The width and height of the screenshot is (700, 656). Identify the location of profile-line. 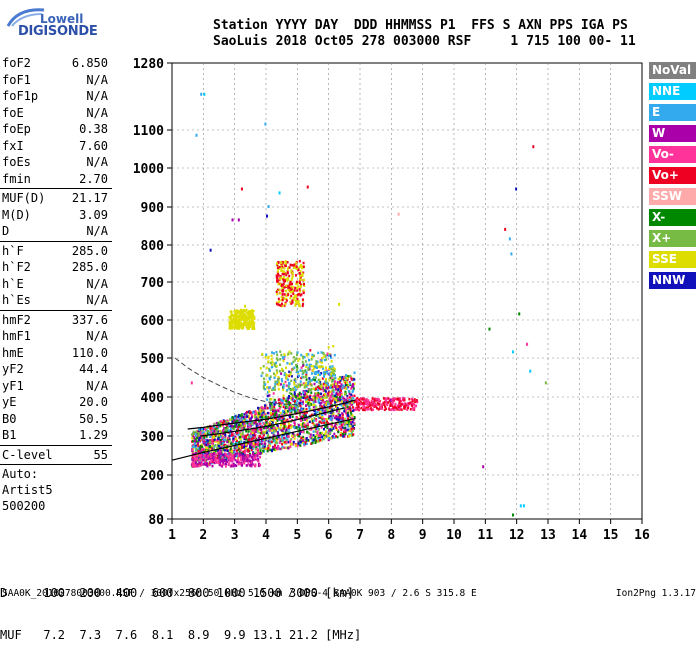
(263, 439).